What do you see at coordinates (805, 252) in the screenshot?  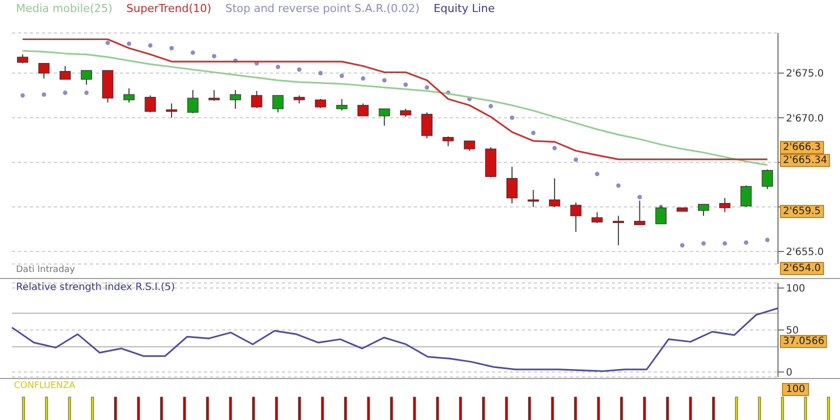 I see `y-tick-label: 2'655.0` at bounding box center [805, 252].